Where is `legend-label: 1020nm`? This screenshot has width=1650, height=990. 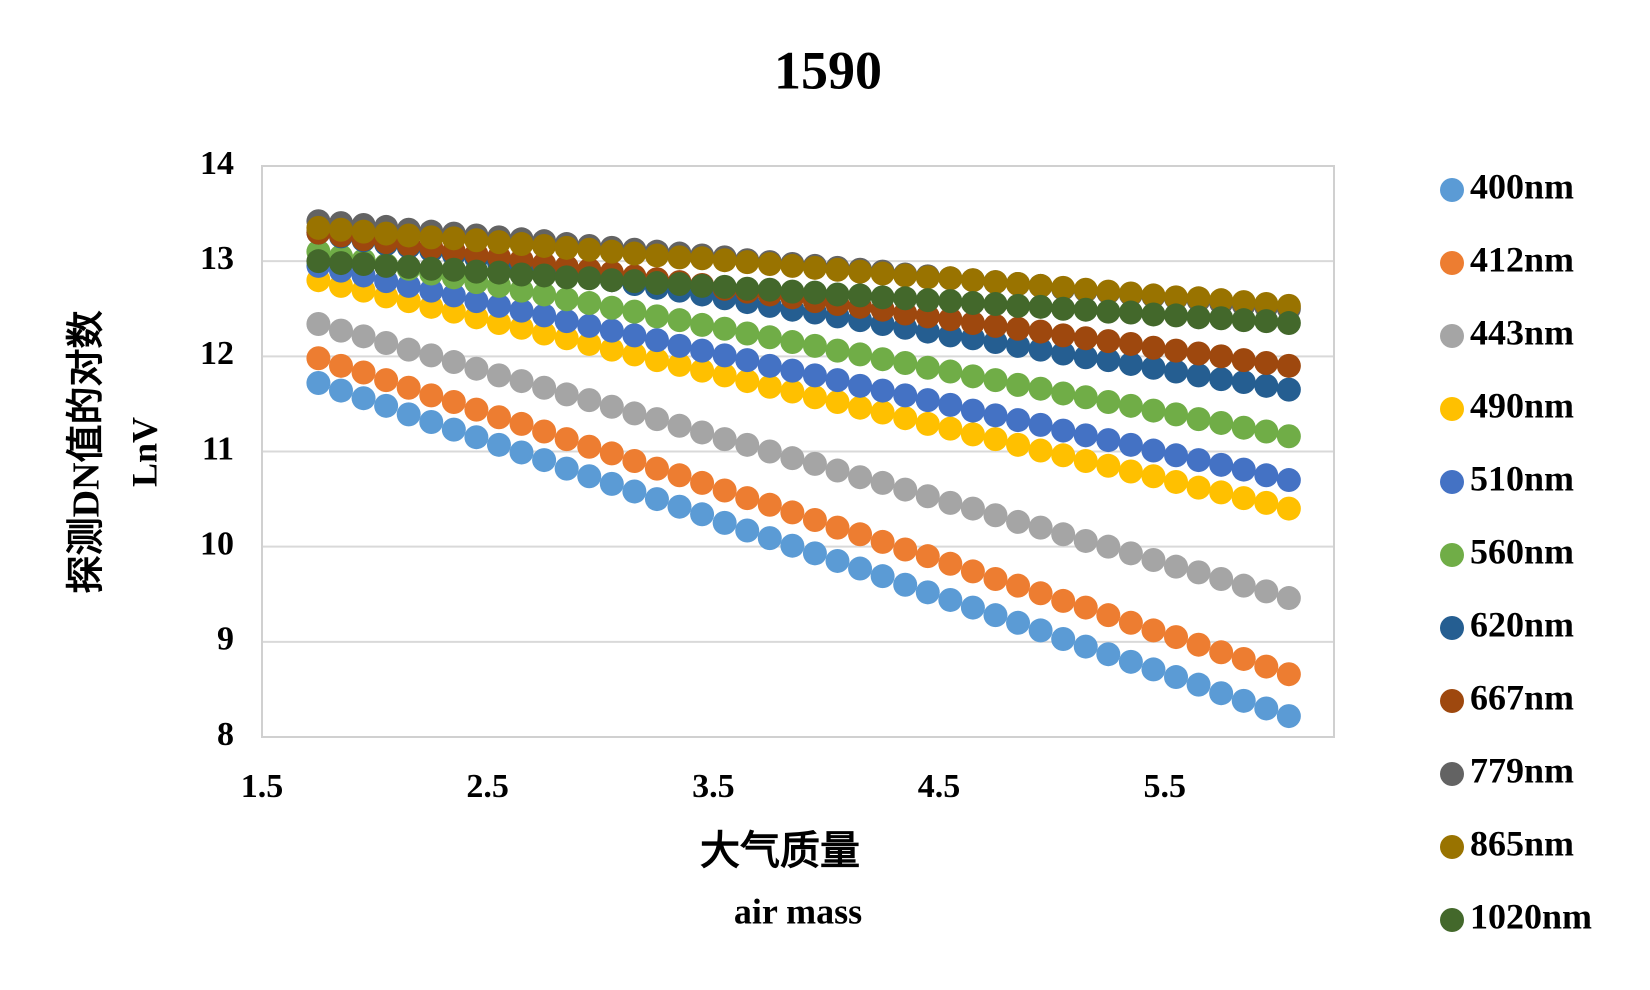
legend-label: 1020nm is located at coordinates (1531, 916).